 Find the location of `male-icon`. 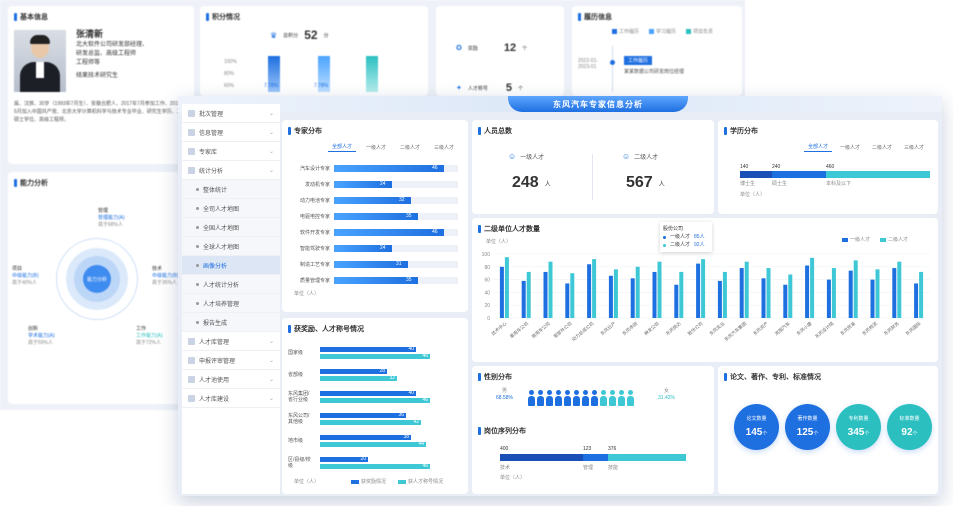

male-icon is located at coordinates (540, 398).